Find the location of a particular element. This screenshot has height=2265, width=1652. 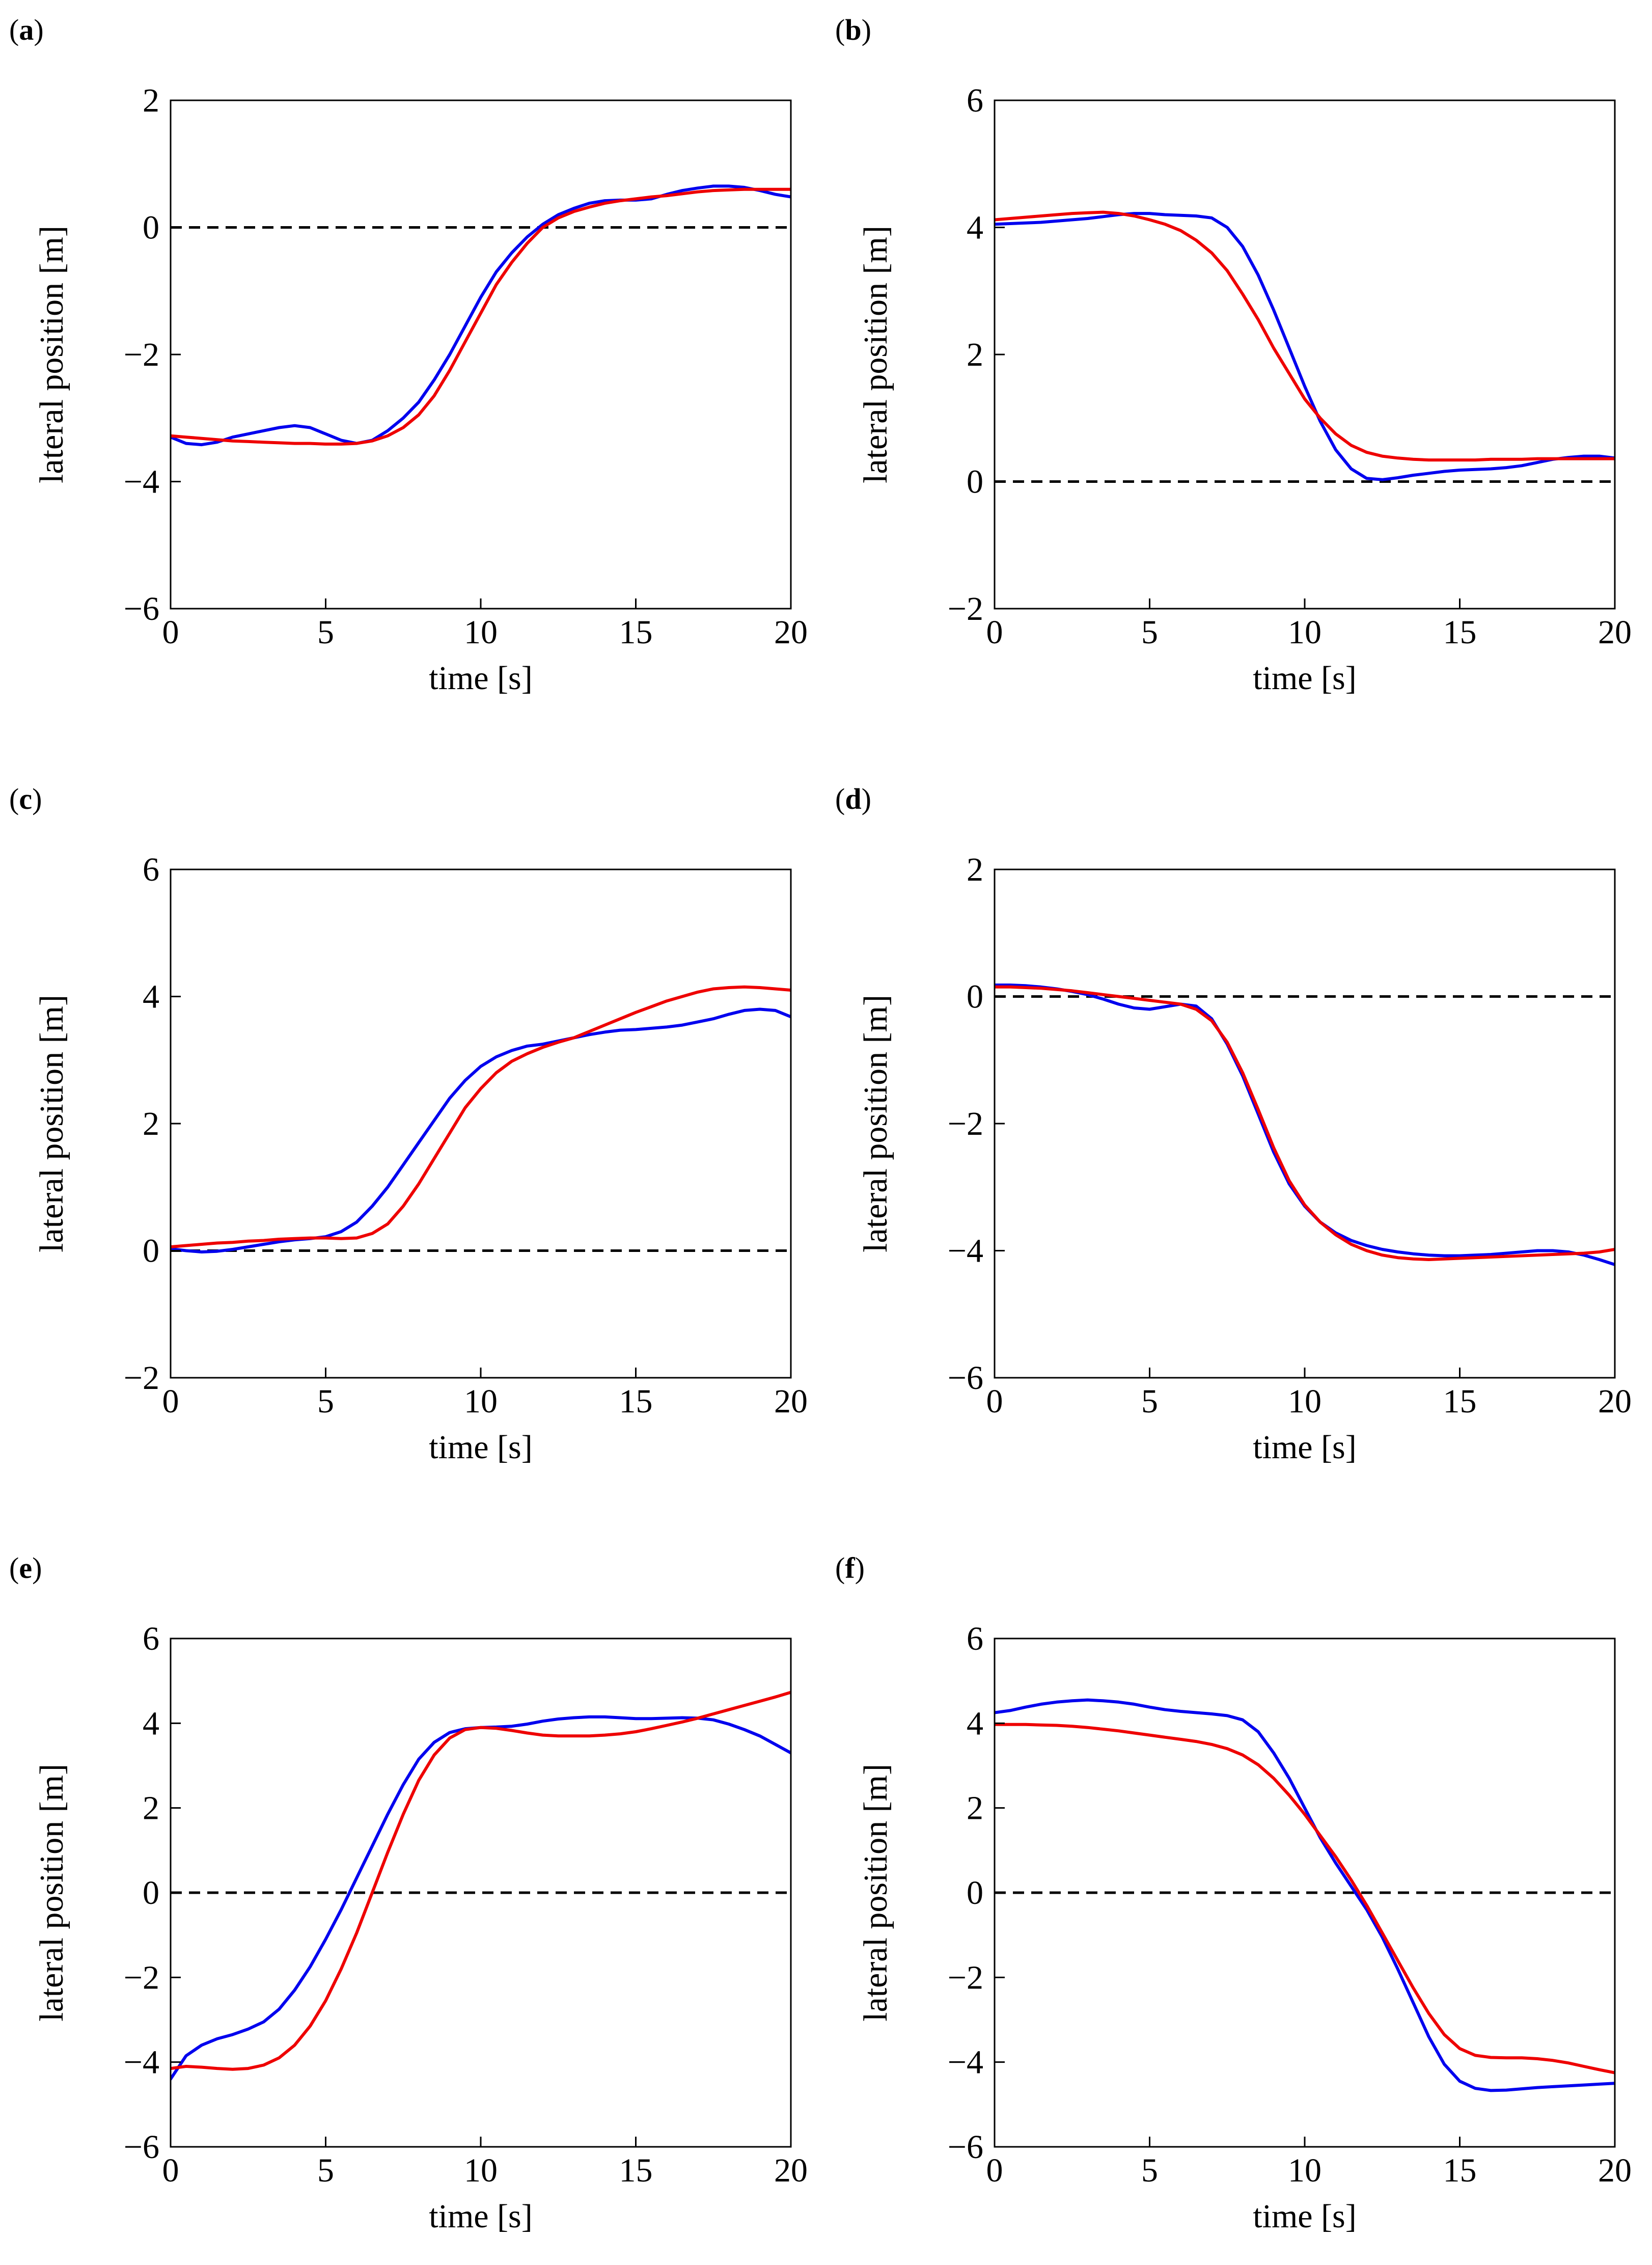

panel-label-letter: a is located at coordinates (26, 30).